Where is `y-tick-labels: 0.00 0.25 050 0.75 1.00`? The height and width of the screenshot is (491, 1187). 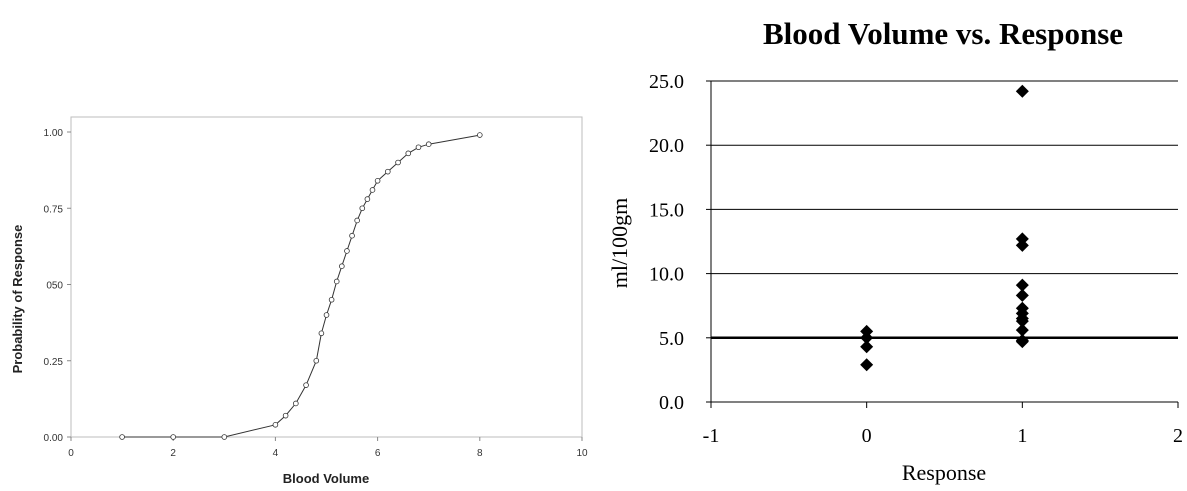 y-tick-labels: 0.00 0.25 050 0.75 1.00 is located at coordinates (57, 286).